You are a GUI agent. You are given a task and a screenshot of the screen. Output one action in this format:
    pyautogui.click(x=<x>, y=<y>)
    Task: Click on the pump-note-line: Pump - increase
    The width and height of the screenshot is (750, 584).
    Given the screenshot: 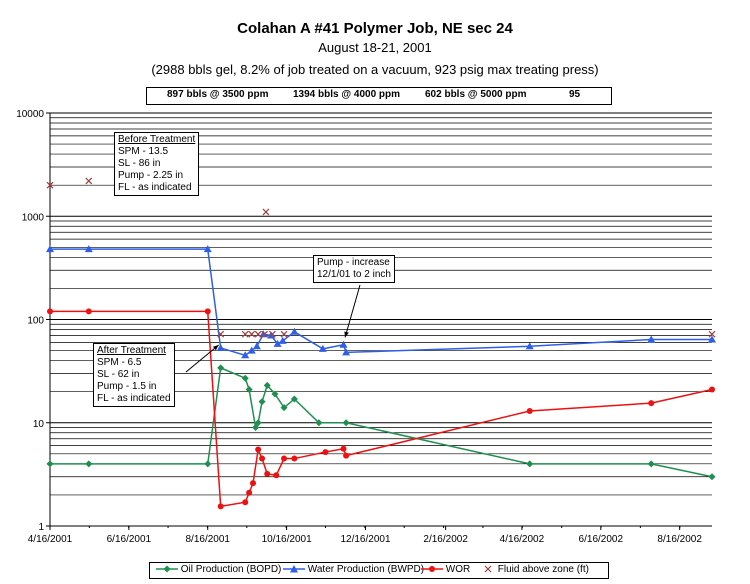 What is the action you would take?
    pyautogui.click(x=353, y=262)
    